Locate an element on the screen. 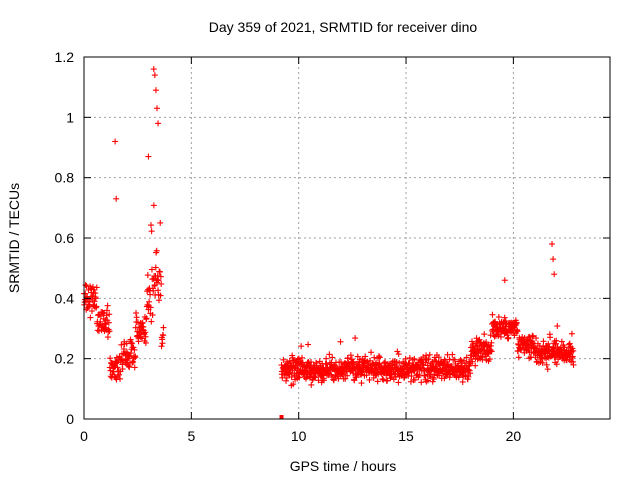 Image resolution: width=640 pixels, height=480 pixels. y-tick-label: 0.8 is located at coordinates (65, 178).